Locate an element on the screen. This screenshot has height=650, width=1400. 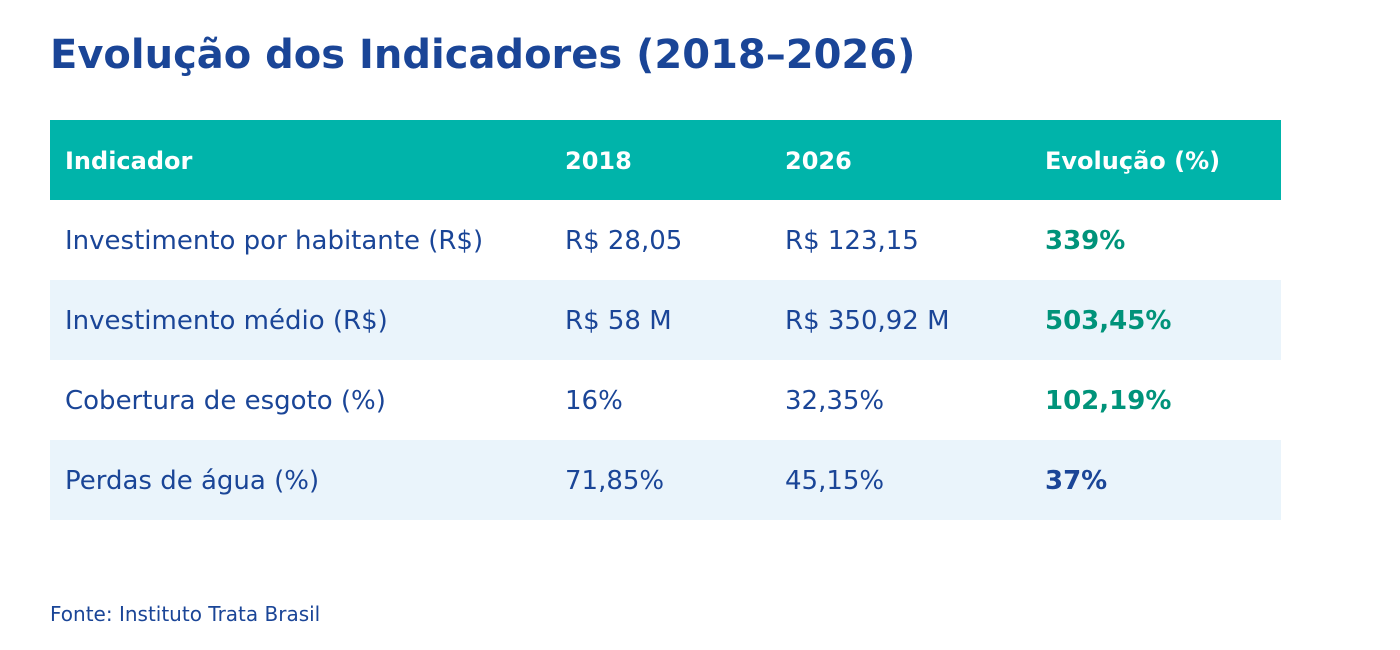
cell-2026: R$ 123,15 is located at coordinates (852, 241).